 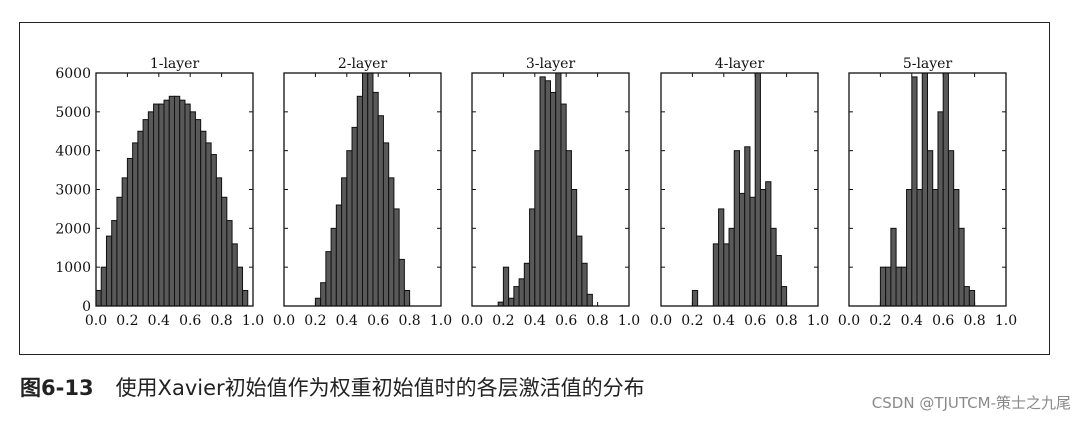 What do you see at coordinates (86, 307) in the screenshot?
I see `y-tick-label: 0` at bounding box center [86, 307].